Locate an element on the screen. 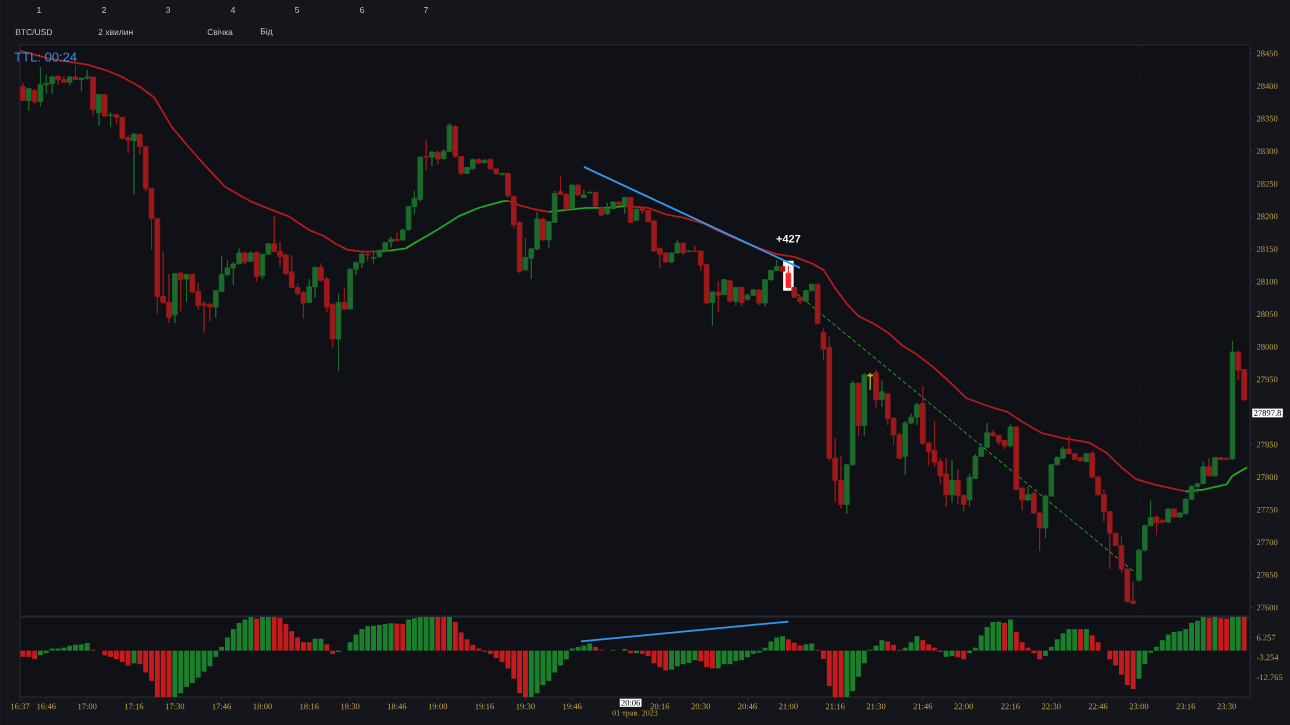 Image resolution: width=1290 pixels, height=725 pixels. x-tick-label: 18:46 is located at coordinates (397, 706).